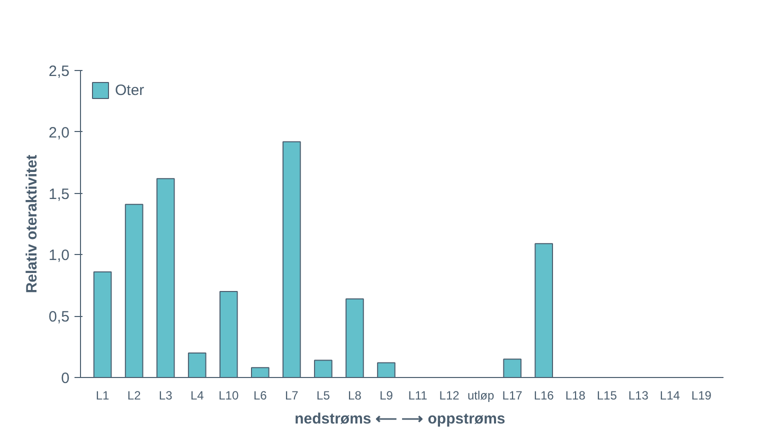 Image resolution: width=783 pixels, height=430 pixels. What do you see at coordinates (387, 395) in the screenshot?
I see `x-tick-label: L9` at bounding box center [387, 395].